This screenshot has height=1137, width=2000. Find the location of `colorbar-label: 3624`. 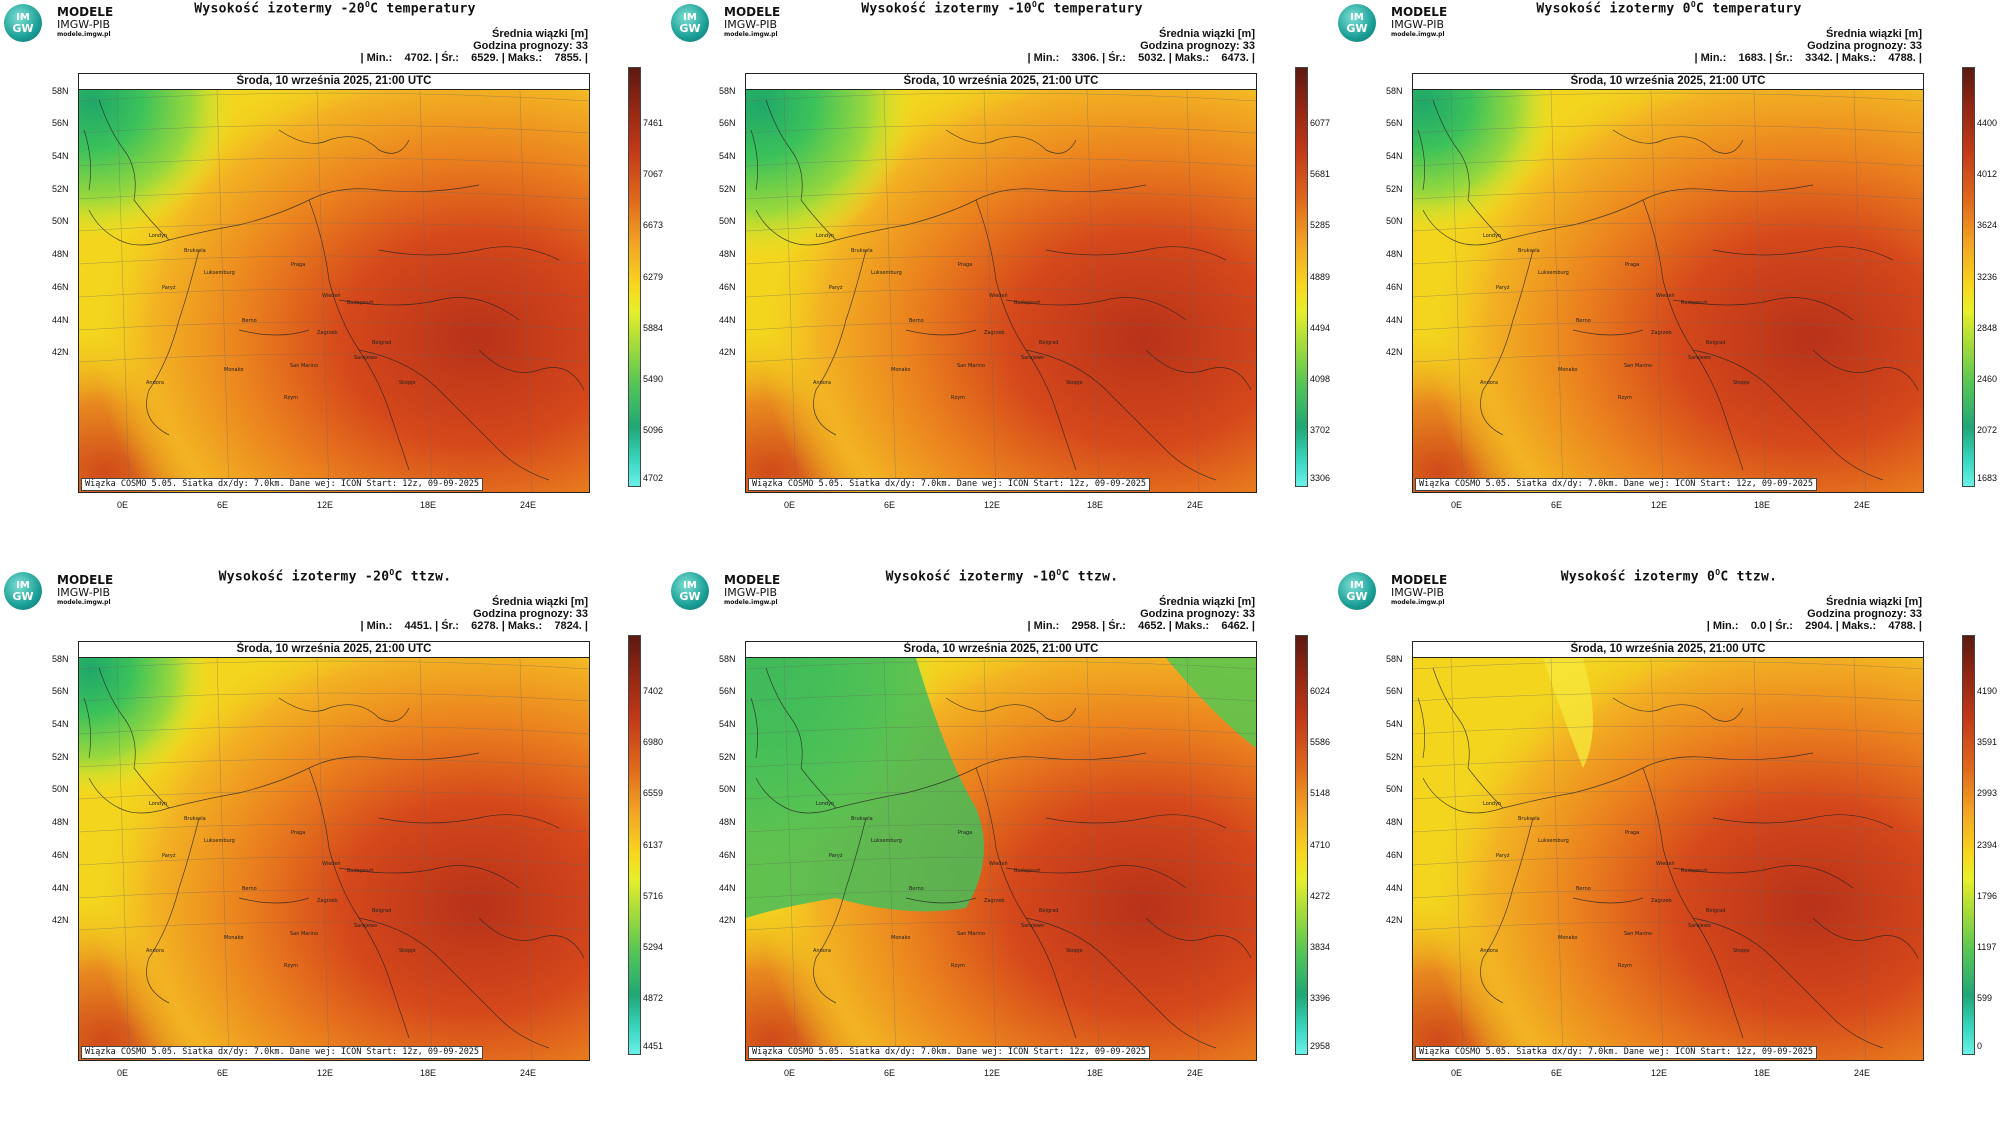

colorbar-label: 3624 is located at coordinates (1987, 225).